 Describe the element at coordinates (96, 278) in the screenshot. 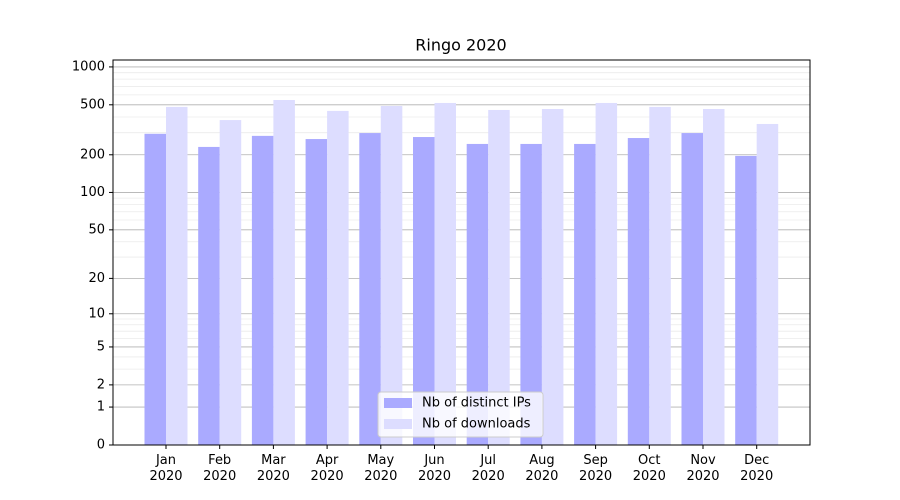

I see `y-tick-label: 20` at that location.